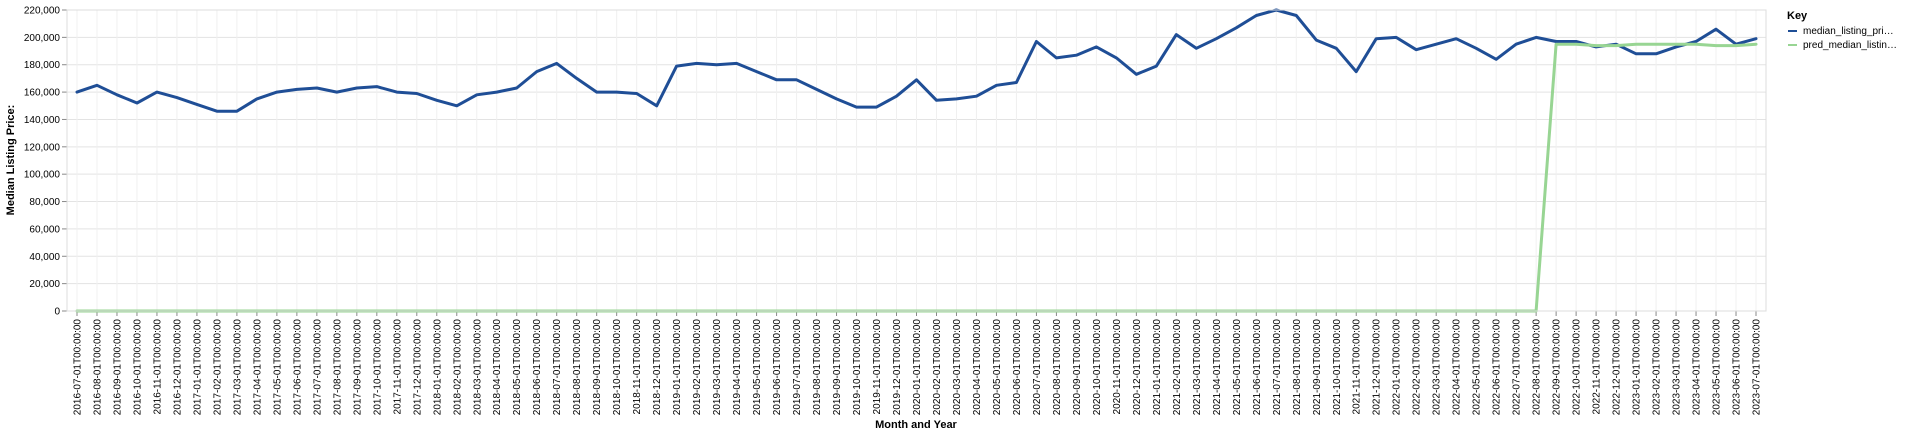 The image size is (1920, 434). Describe the element at coordinates (1137, 367) in the screenshot. I see `x-tick-label: 2020-12-01T00:00:00` at that location.